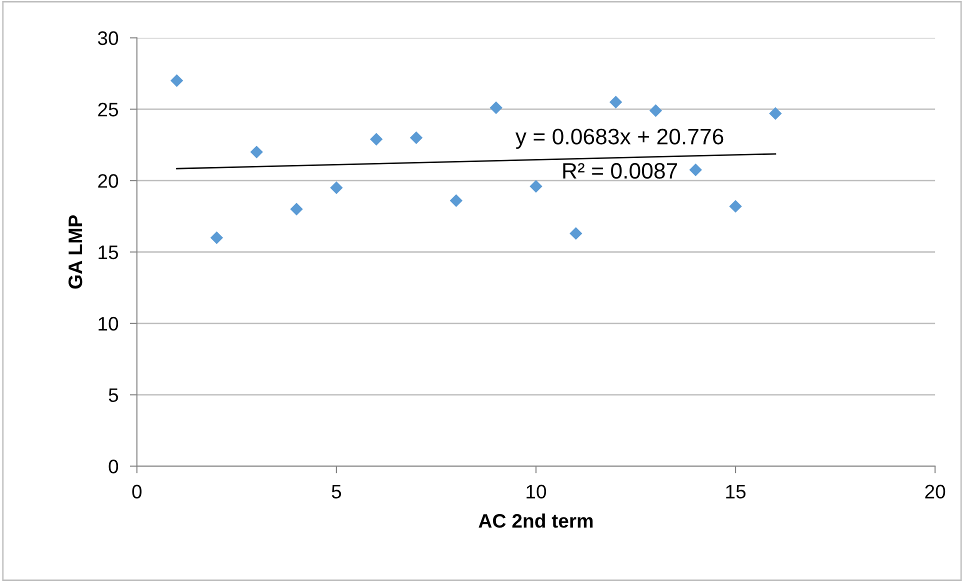 Image resolution: width=964 pixels, height=582 pixels. I want to click on y-tick-label: 0, so click(113, 467).